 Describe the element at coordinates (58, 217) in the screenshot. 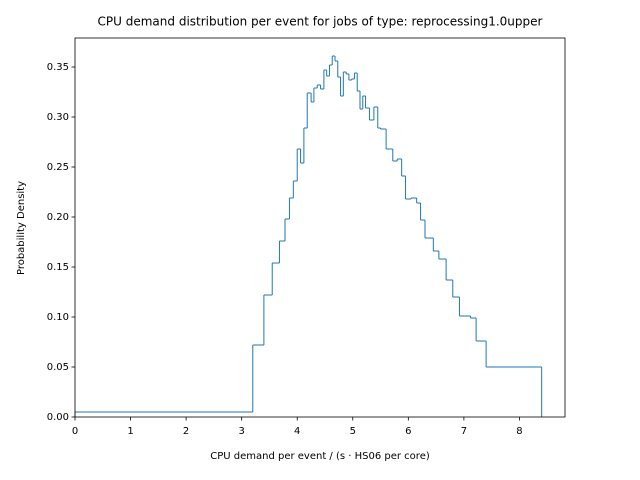

I see `y-tick-label: 0.20` at that location.